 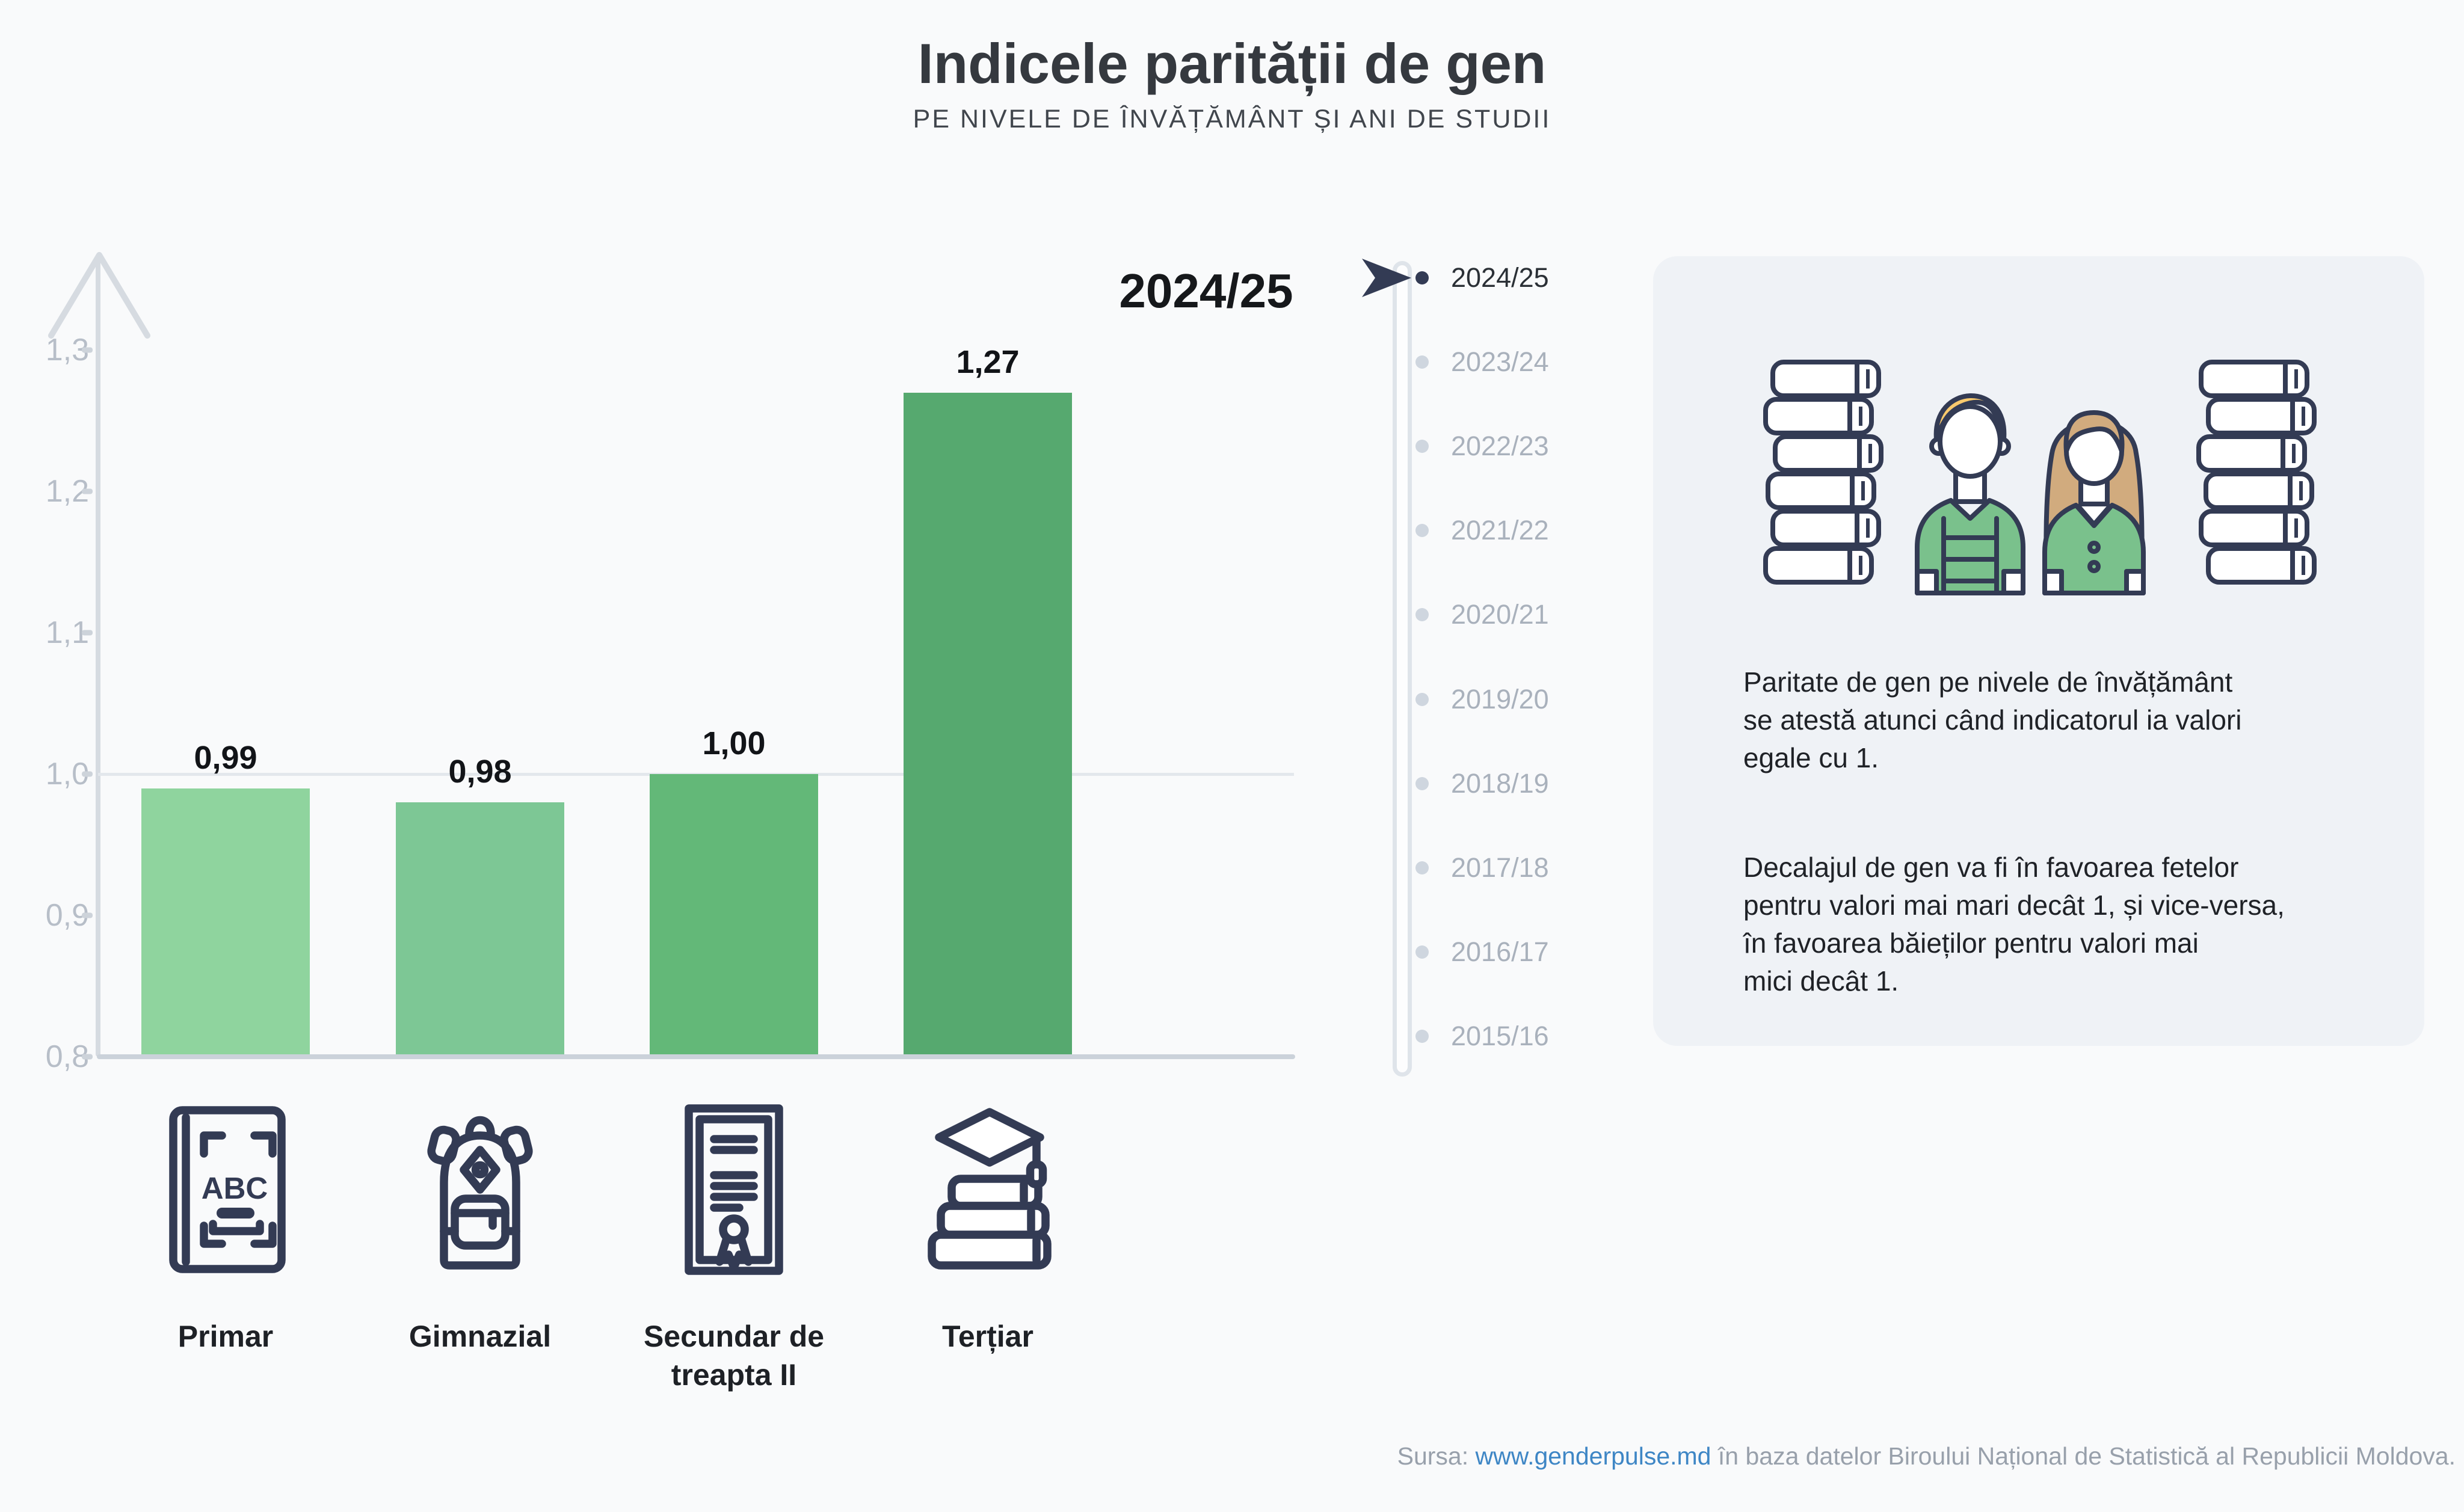 What do you see at coordinates (1232, 64) in the screenshot?
I see `page-title: Indicele parității de gen` at bounding box center [1232, 64].